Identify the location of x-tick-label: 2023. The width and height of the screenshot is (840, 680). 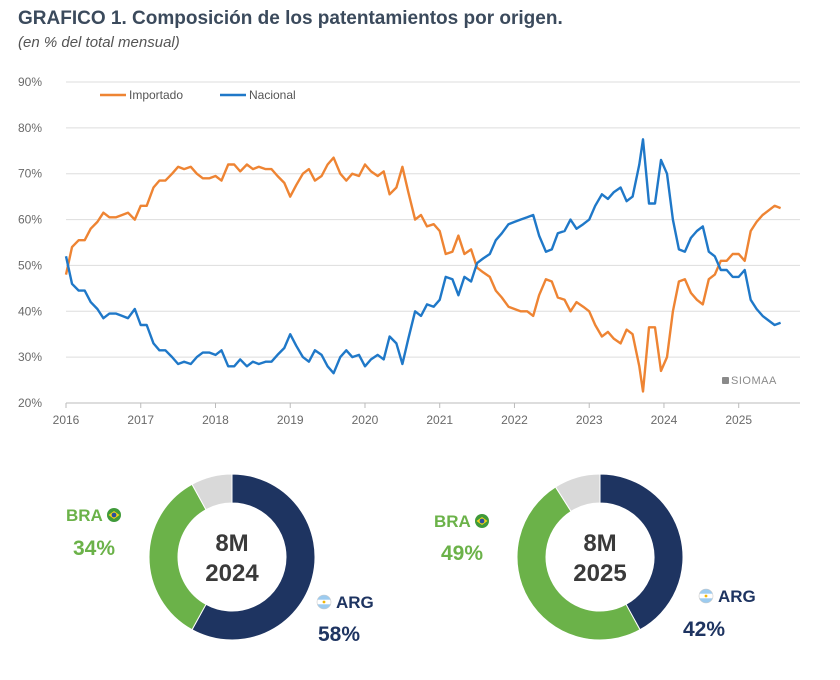
(589, 420).